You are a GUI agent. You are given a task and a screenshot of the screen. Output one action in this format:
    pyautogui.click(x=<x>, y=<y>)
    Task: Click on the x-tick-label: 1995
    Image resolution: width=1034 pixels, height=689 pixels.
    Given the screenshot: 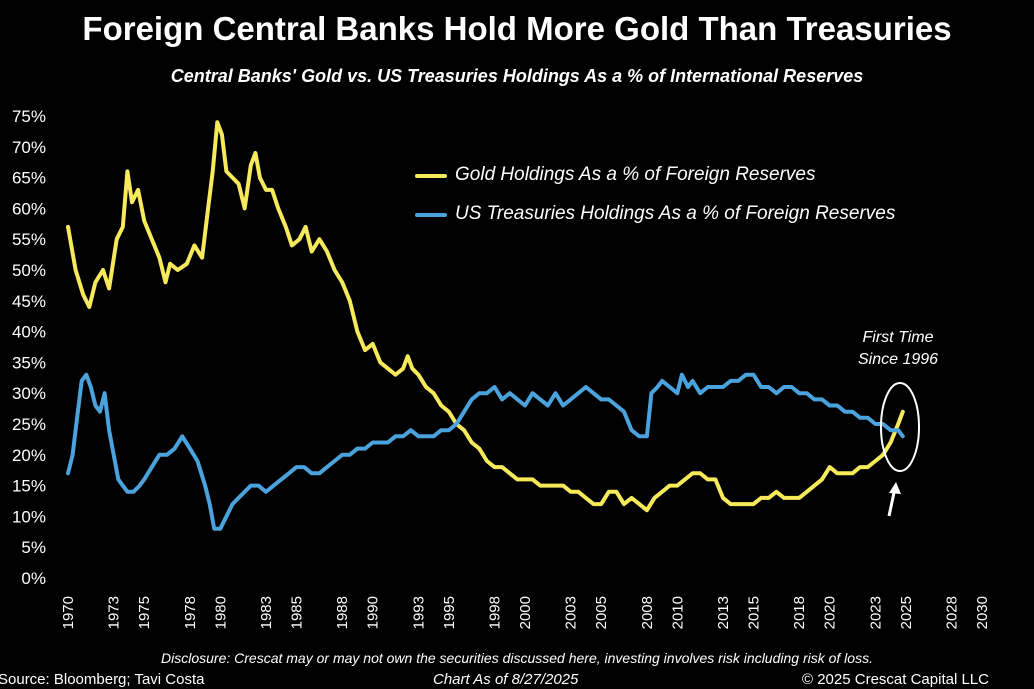 What is the action you would take?
    pyautogui.click(x=449, y=612)
    